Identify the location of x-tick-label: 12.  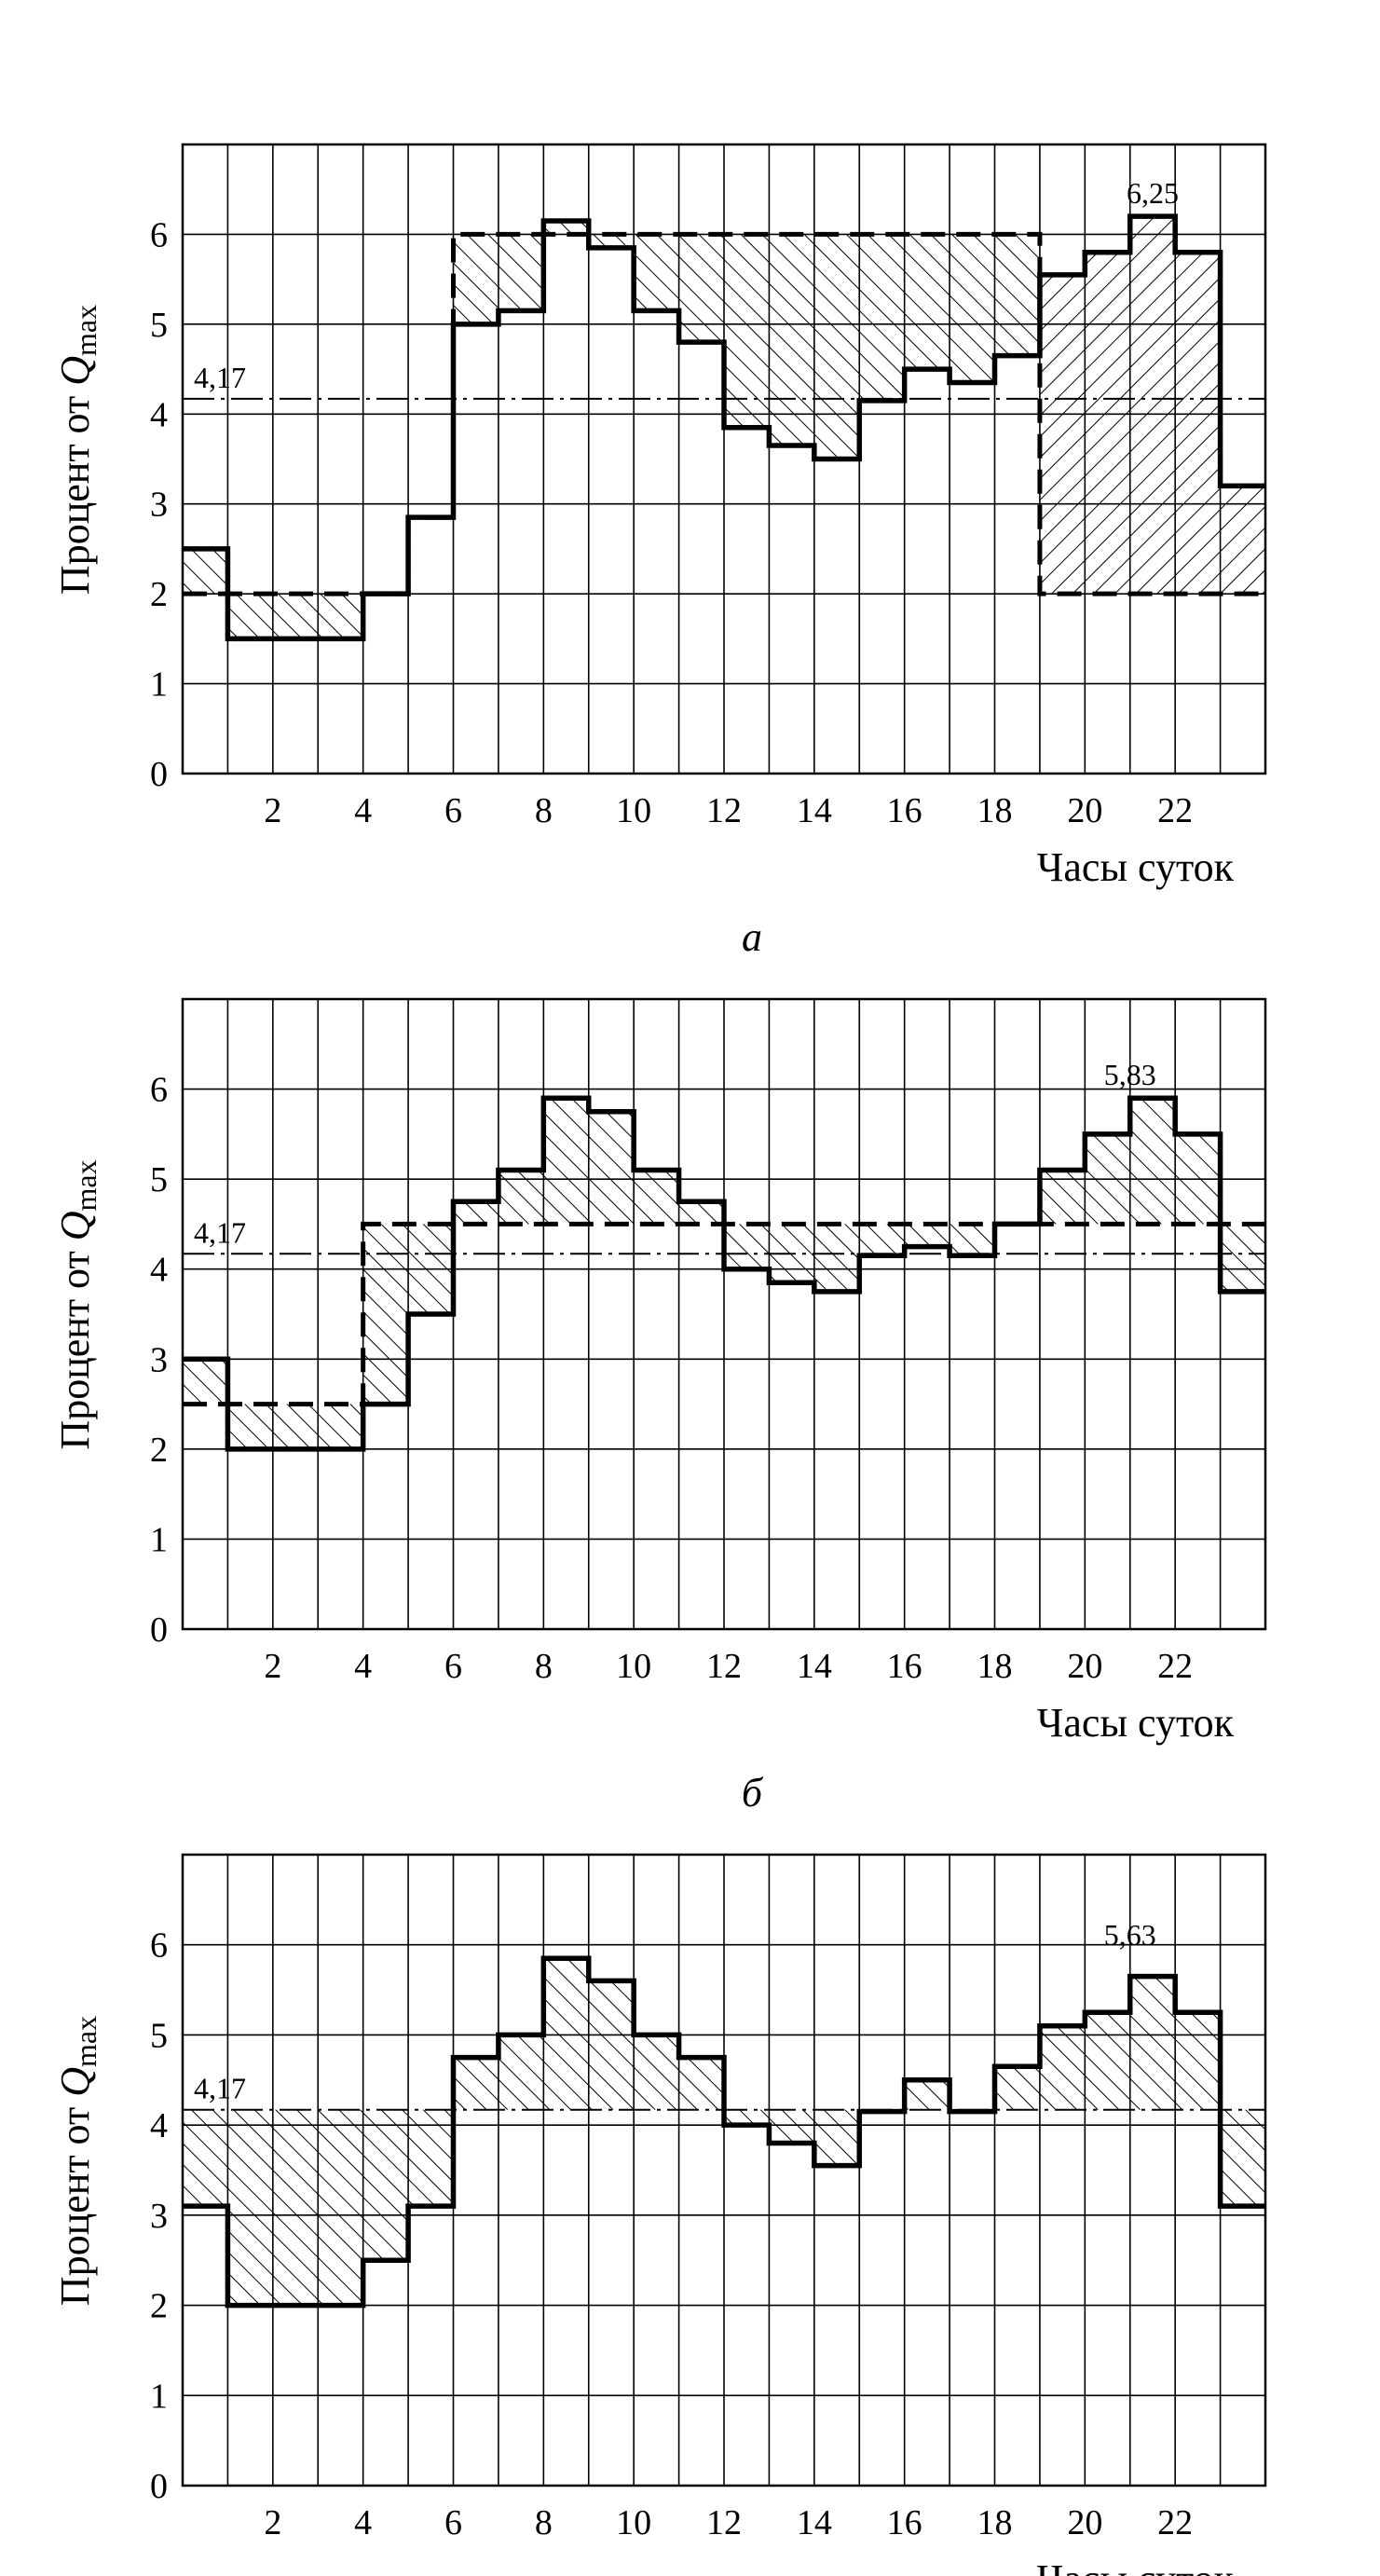
(724, 810).